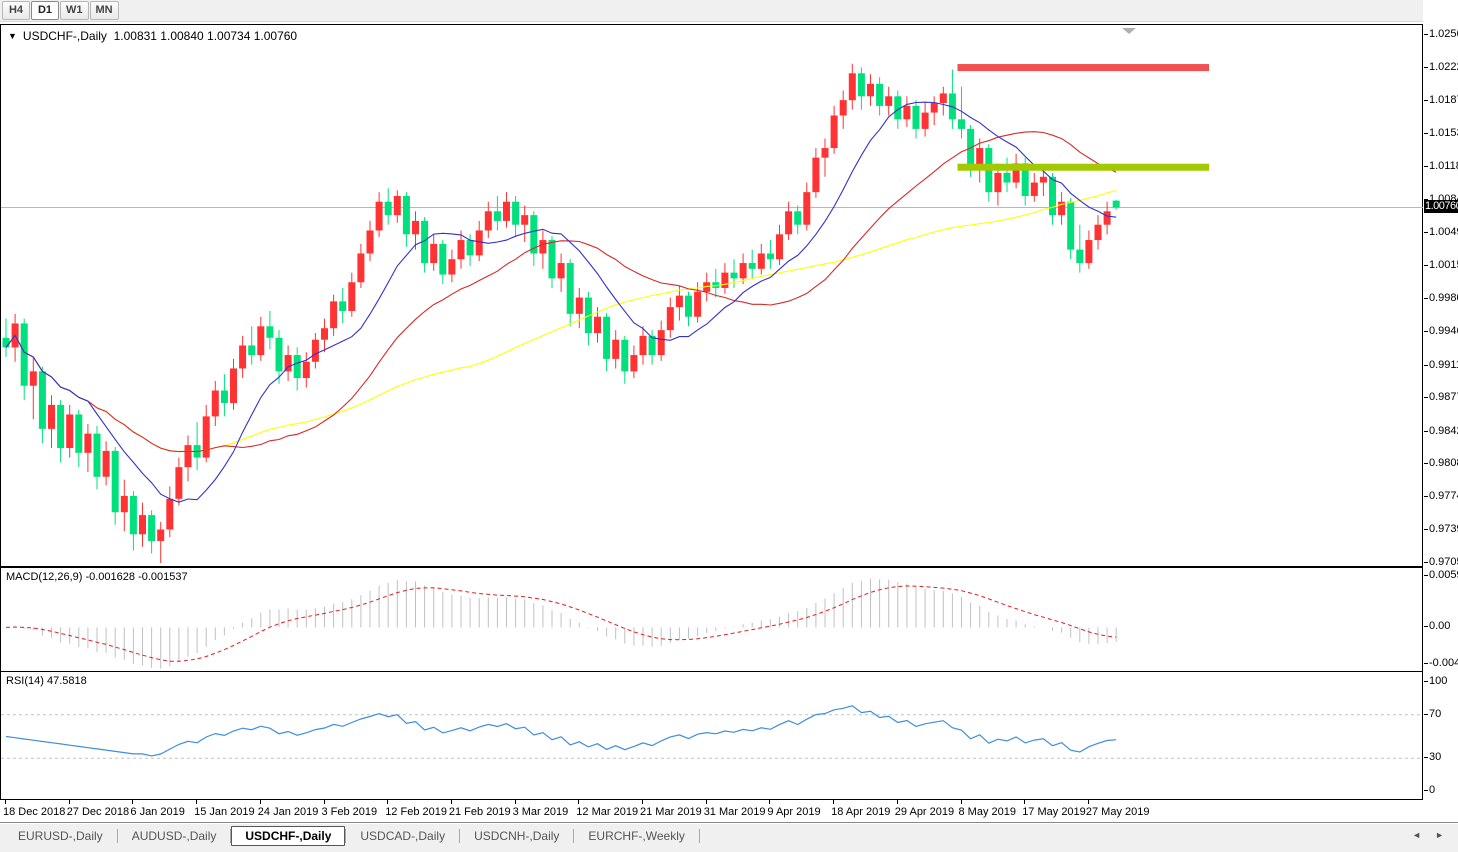 The height and width of the screenshot is (852, 1458). What do you see at coordinates (1441, 67) in the screenshot?
I see `price-axis-label: 1.02220` at bounding box center [1441, 67].